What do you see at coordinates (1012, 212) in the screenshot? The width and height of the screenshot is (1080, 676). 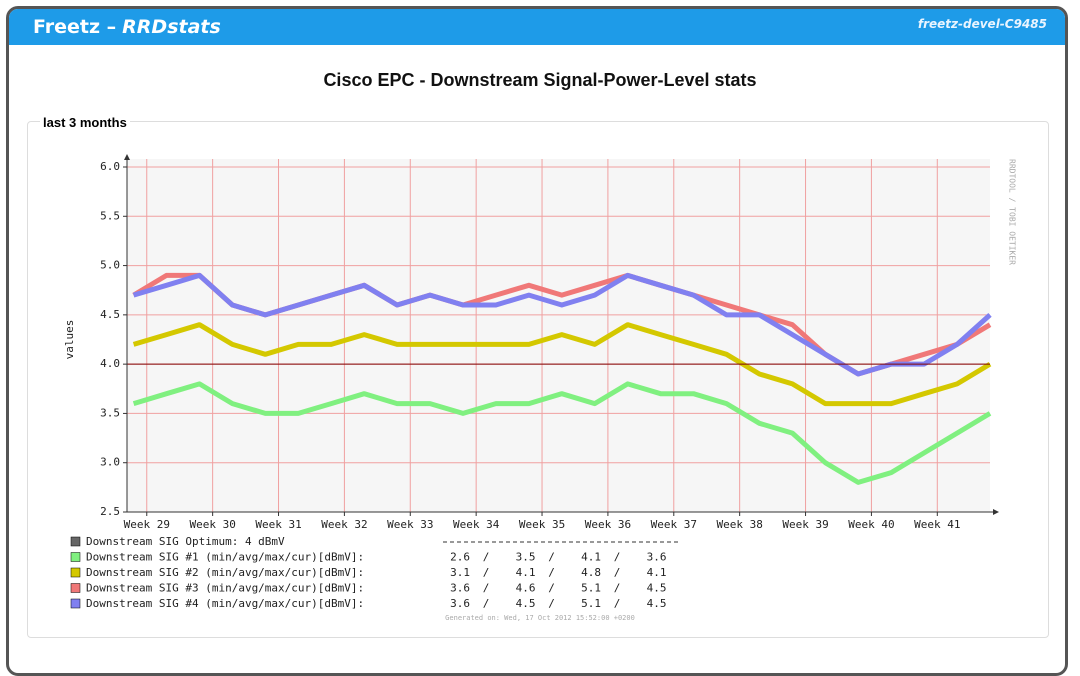 I see `watermark: RRDTOOL / TOBI OETIKER` at bounding box center [1012, 212].